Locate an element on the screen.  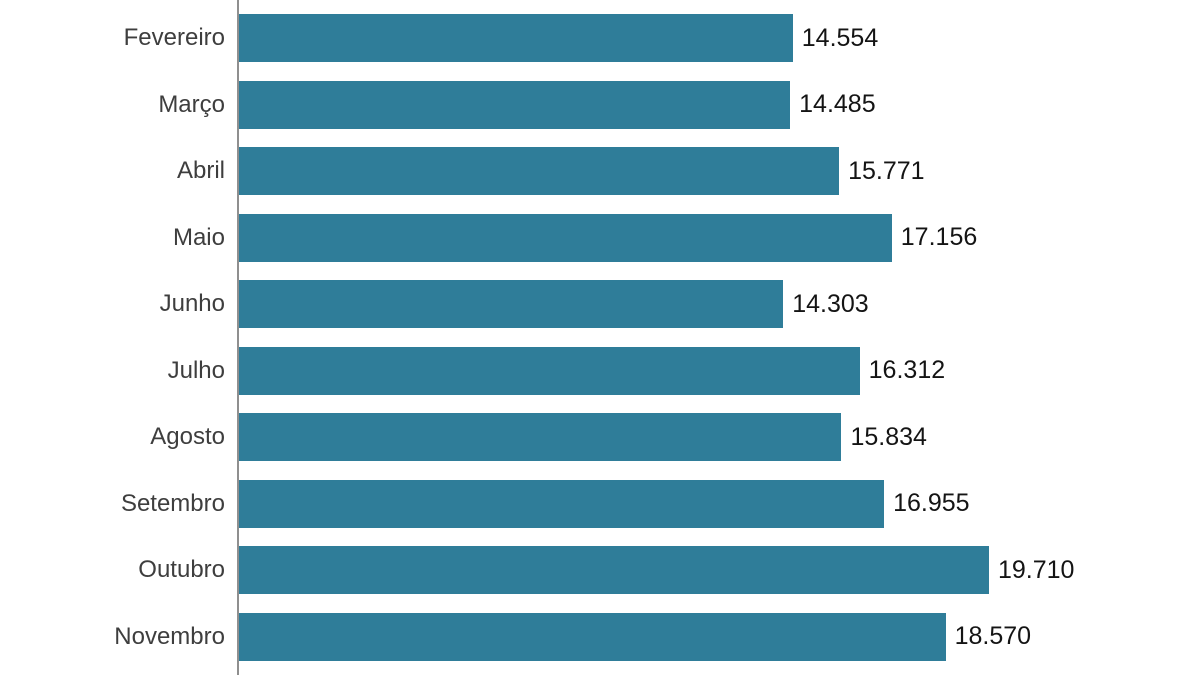
bar-area: 14.303 is located at coordinates (719, 304).